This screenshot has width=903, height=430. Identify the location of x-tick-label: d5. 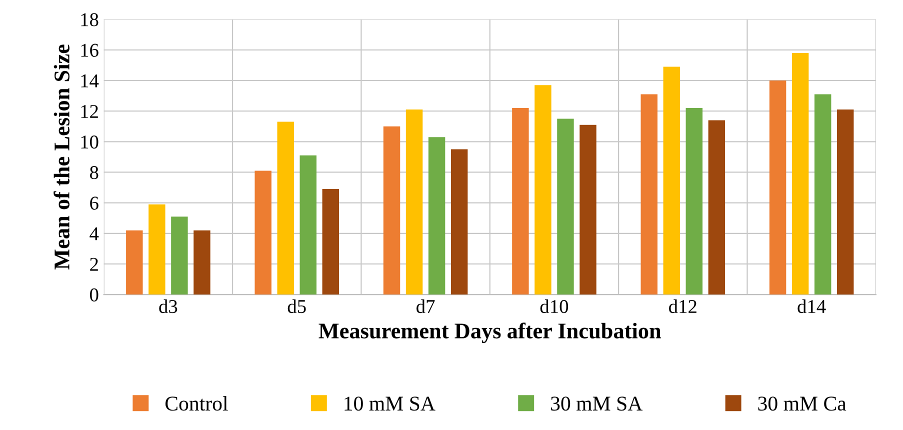
(297, 306).